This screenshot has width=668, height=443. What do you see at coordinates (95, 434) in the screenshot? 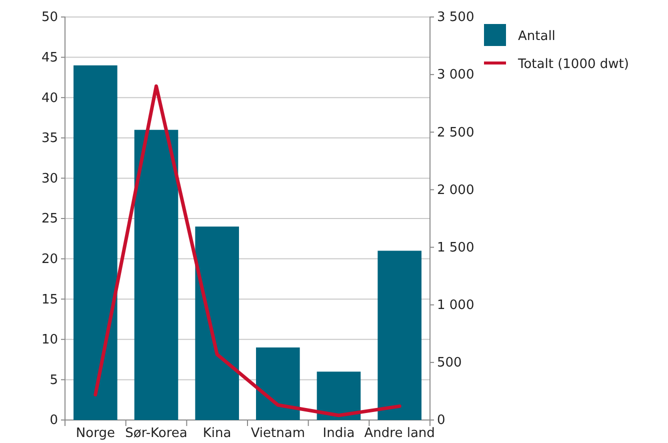
I see `x-tick-label: Norge` at bounding box center [95, 434].